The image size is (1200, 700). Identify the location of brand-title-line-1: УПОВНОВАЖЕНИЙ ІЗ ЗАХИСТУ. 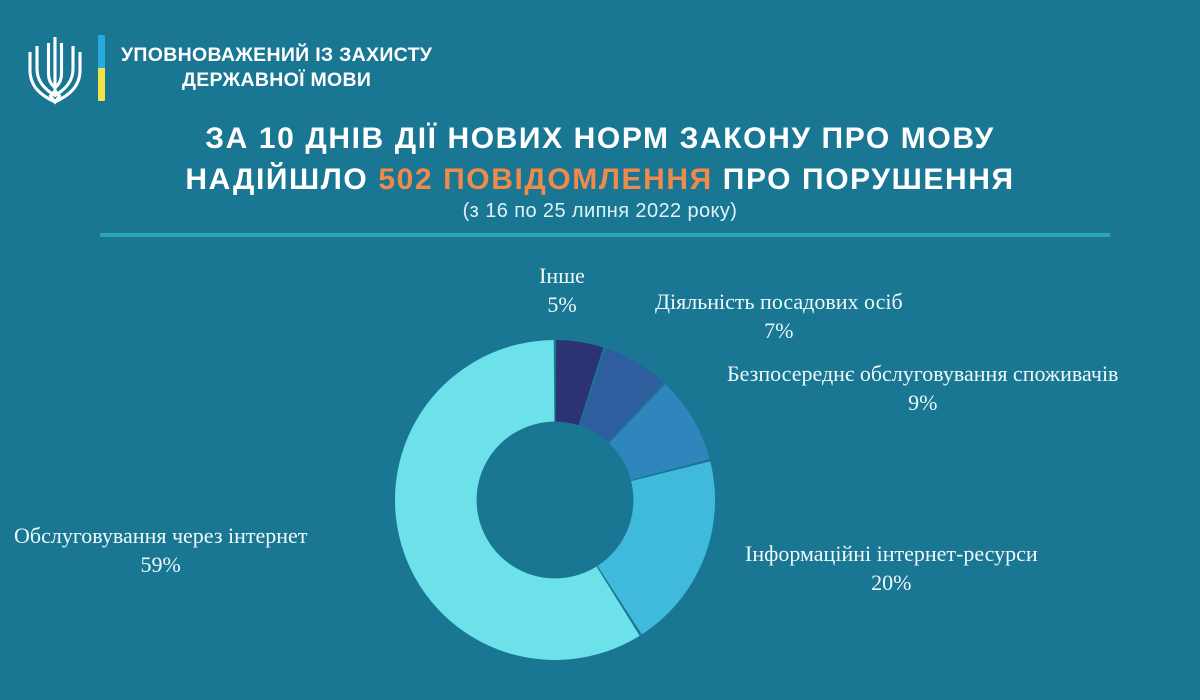
(277, 54).